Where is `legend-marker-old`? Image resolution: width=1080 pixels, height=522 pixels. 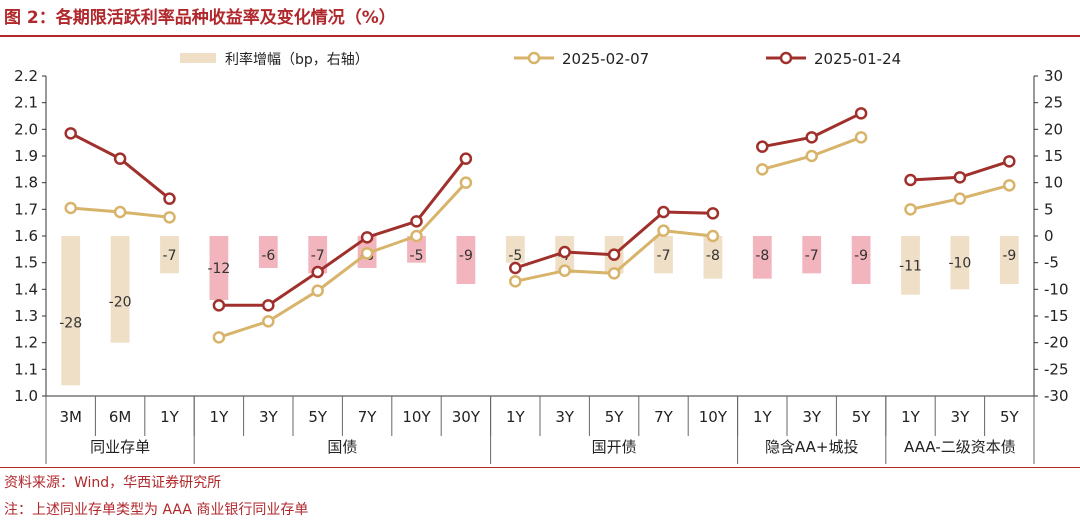
legend-marker-old is located at coordinates (786, 58).